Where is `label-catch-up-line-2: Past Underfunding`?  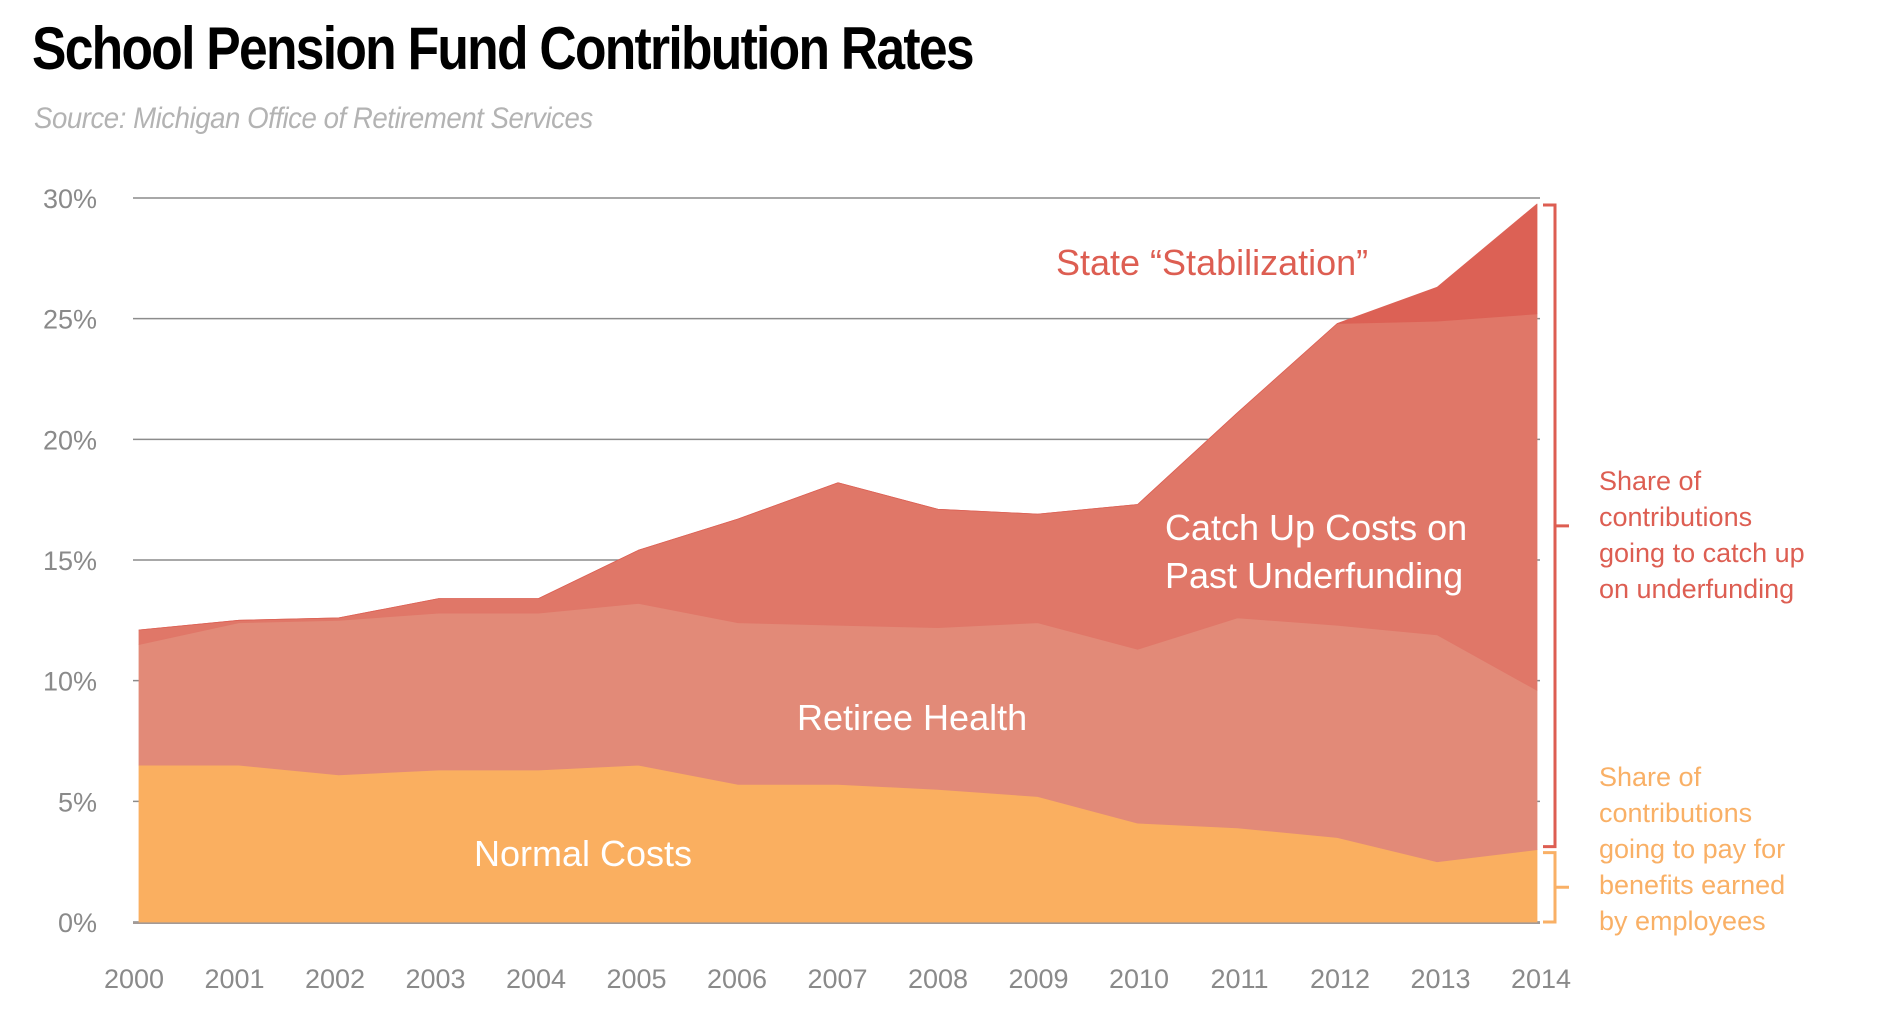 label-catch-up-line-2: Past Underfunding is located at coordinates (1314, 575).